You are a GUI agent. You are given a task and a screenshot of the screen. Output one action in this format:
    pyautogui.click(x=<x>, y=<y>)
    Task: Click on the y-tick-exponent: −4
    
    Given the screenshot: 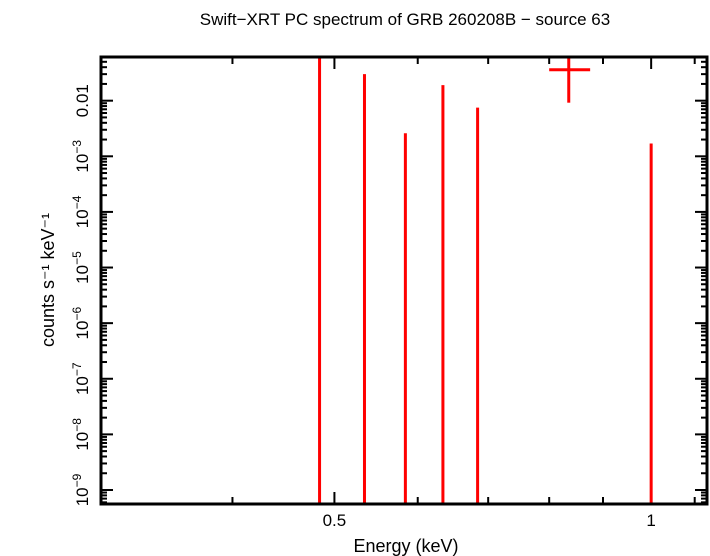 What is the action you would take?
    pyautogui.click(x=77, y=202)
    